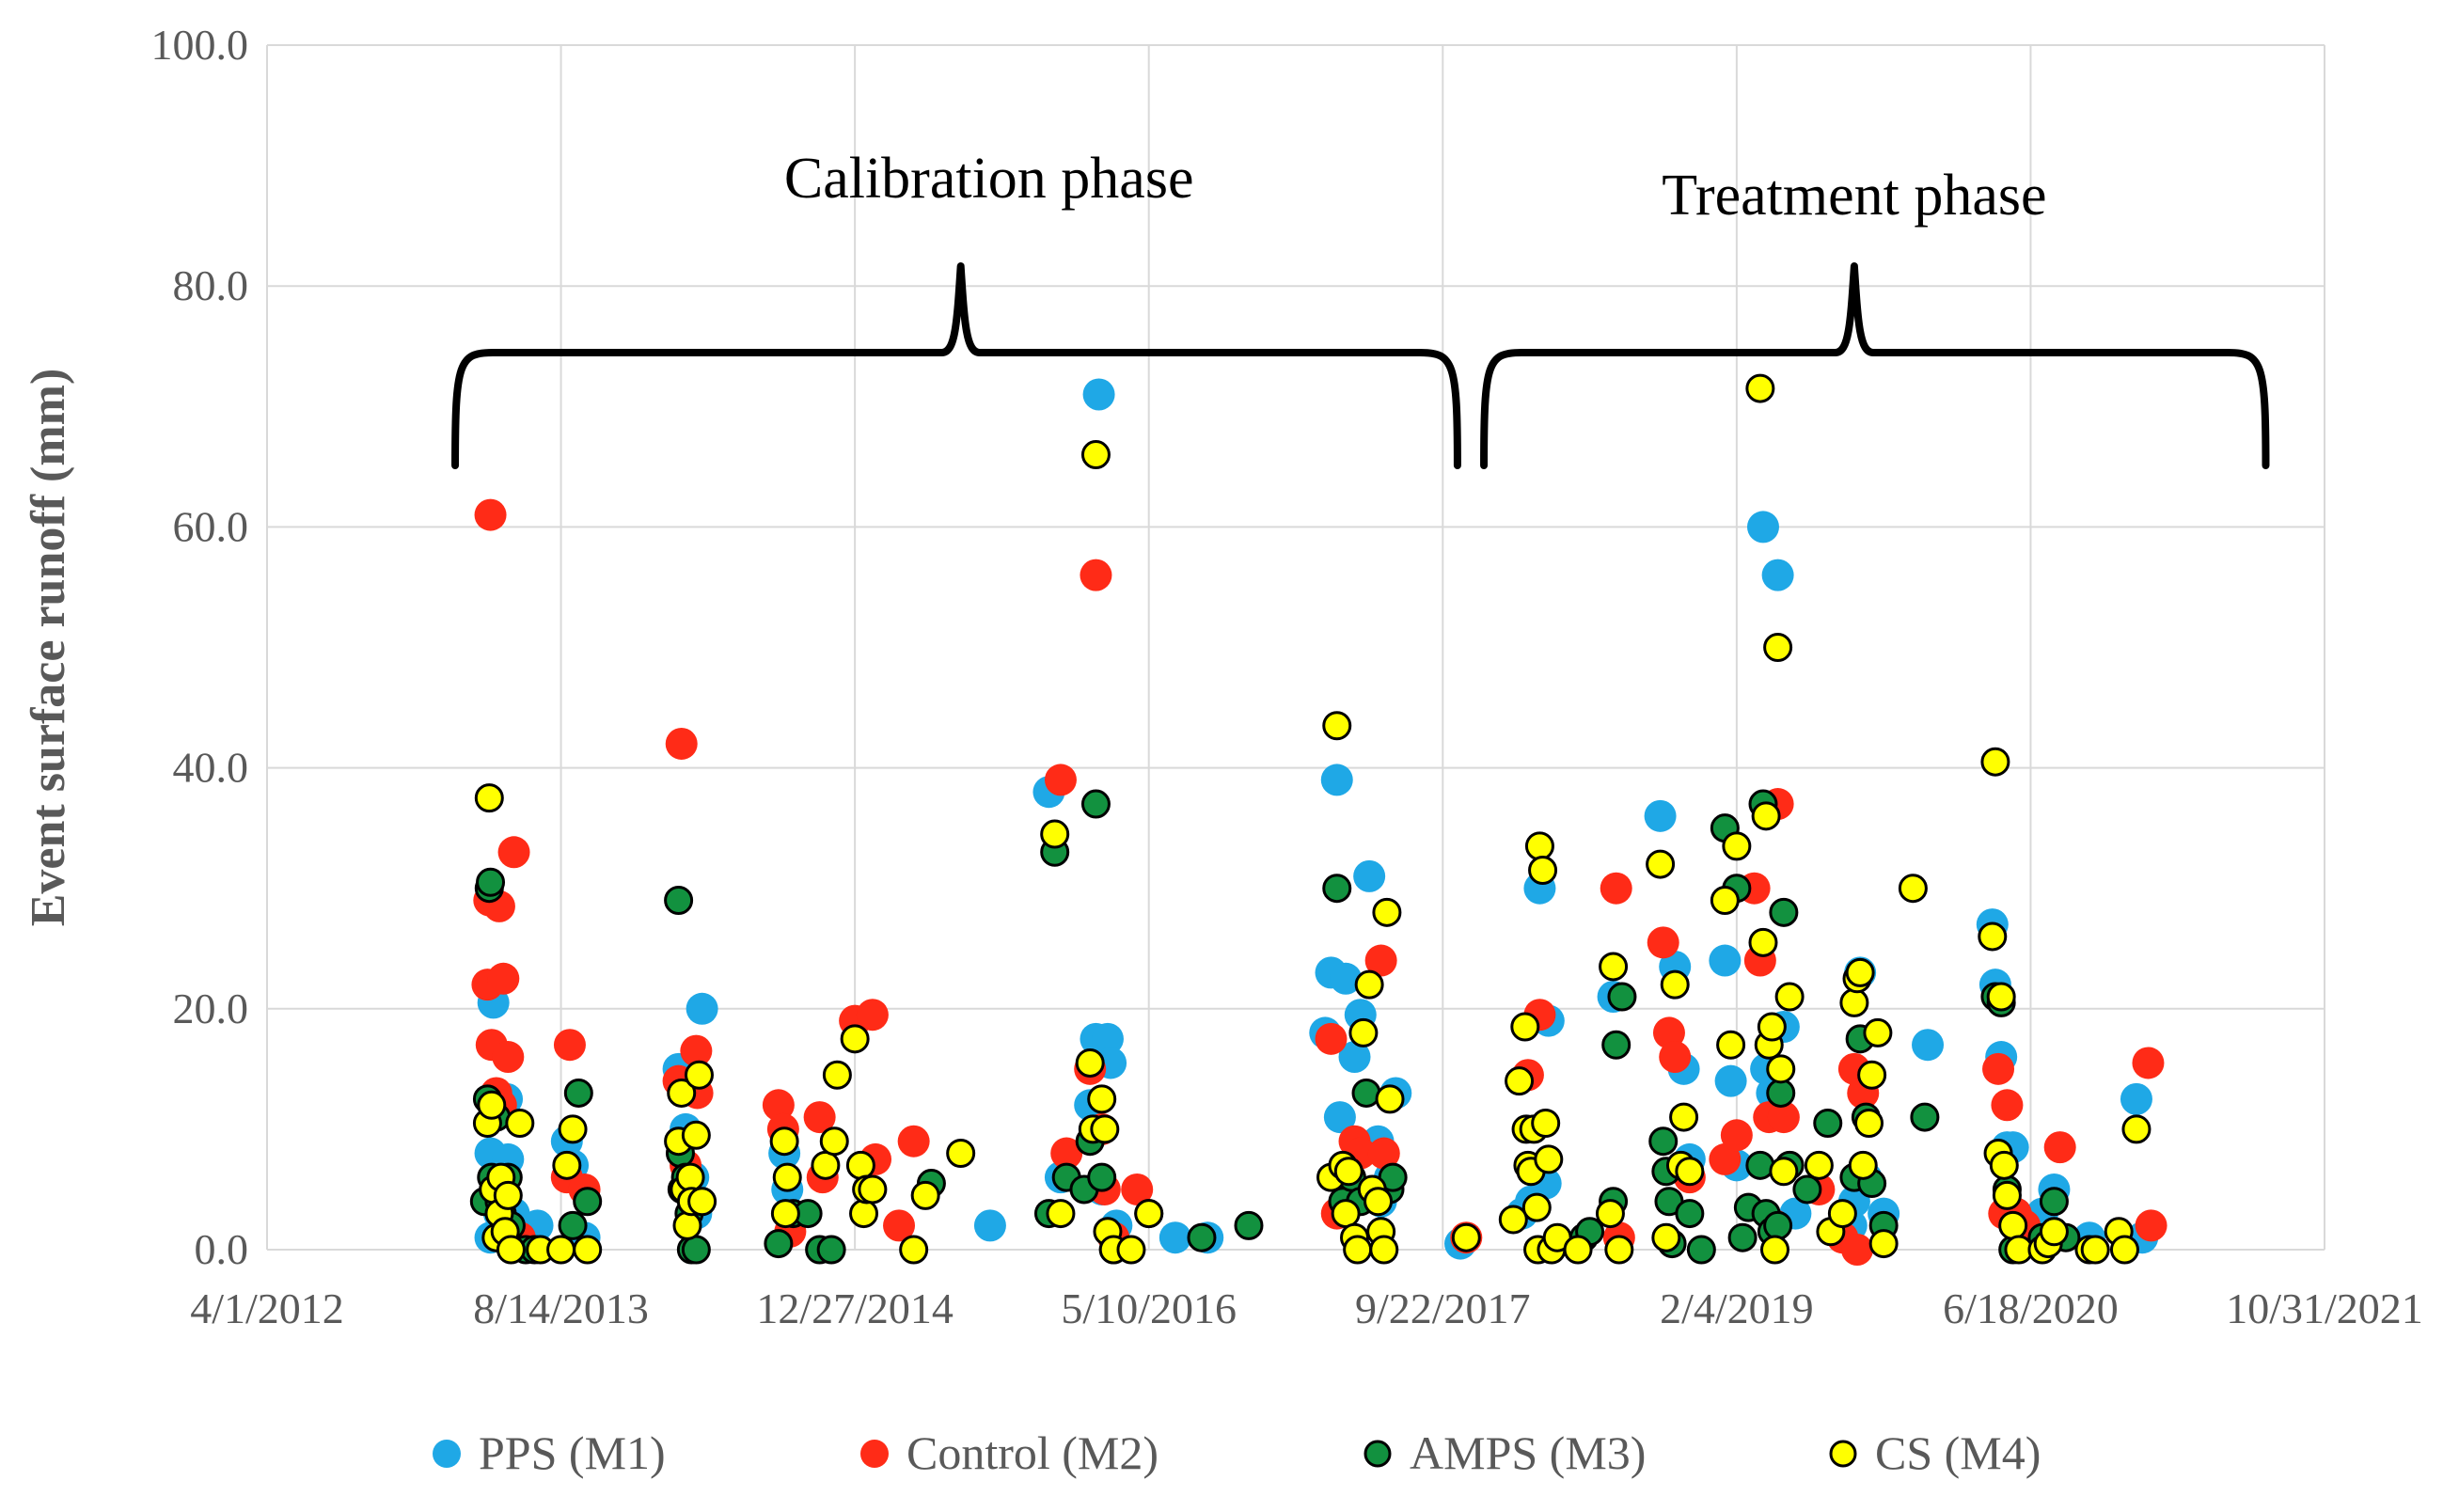 Image resolution: width=2459 pixels, height=1512 pixels. What do you see at coordinates (2324, 1308) in the screenshot?
I see `x-tick-label: 10/31/2021` at bounding box center [2324, 1308].